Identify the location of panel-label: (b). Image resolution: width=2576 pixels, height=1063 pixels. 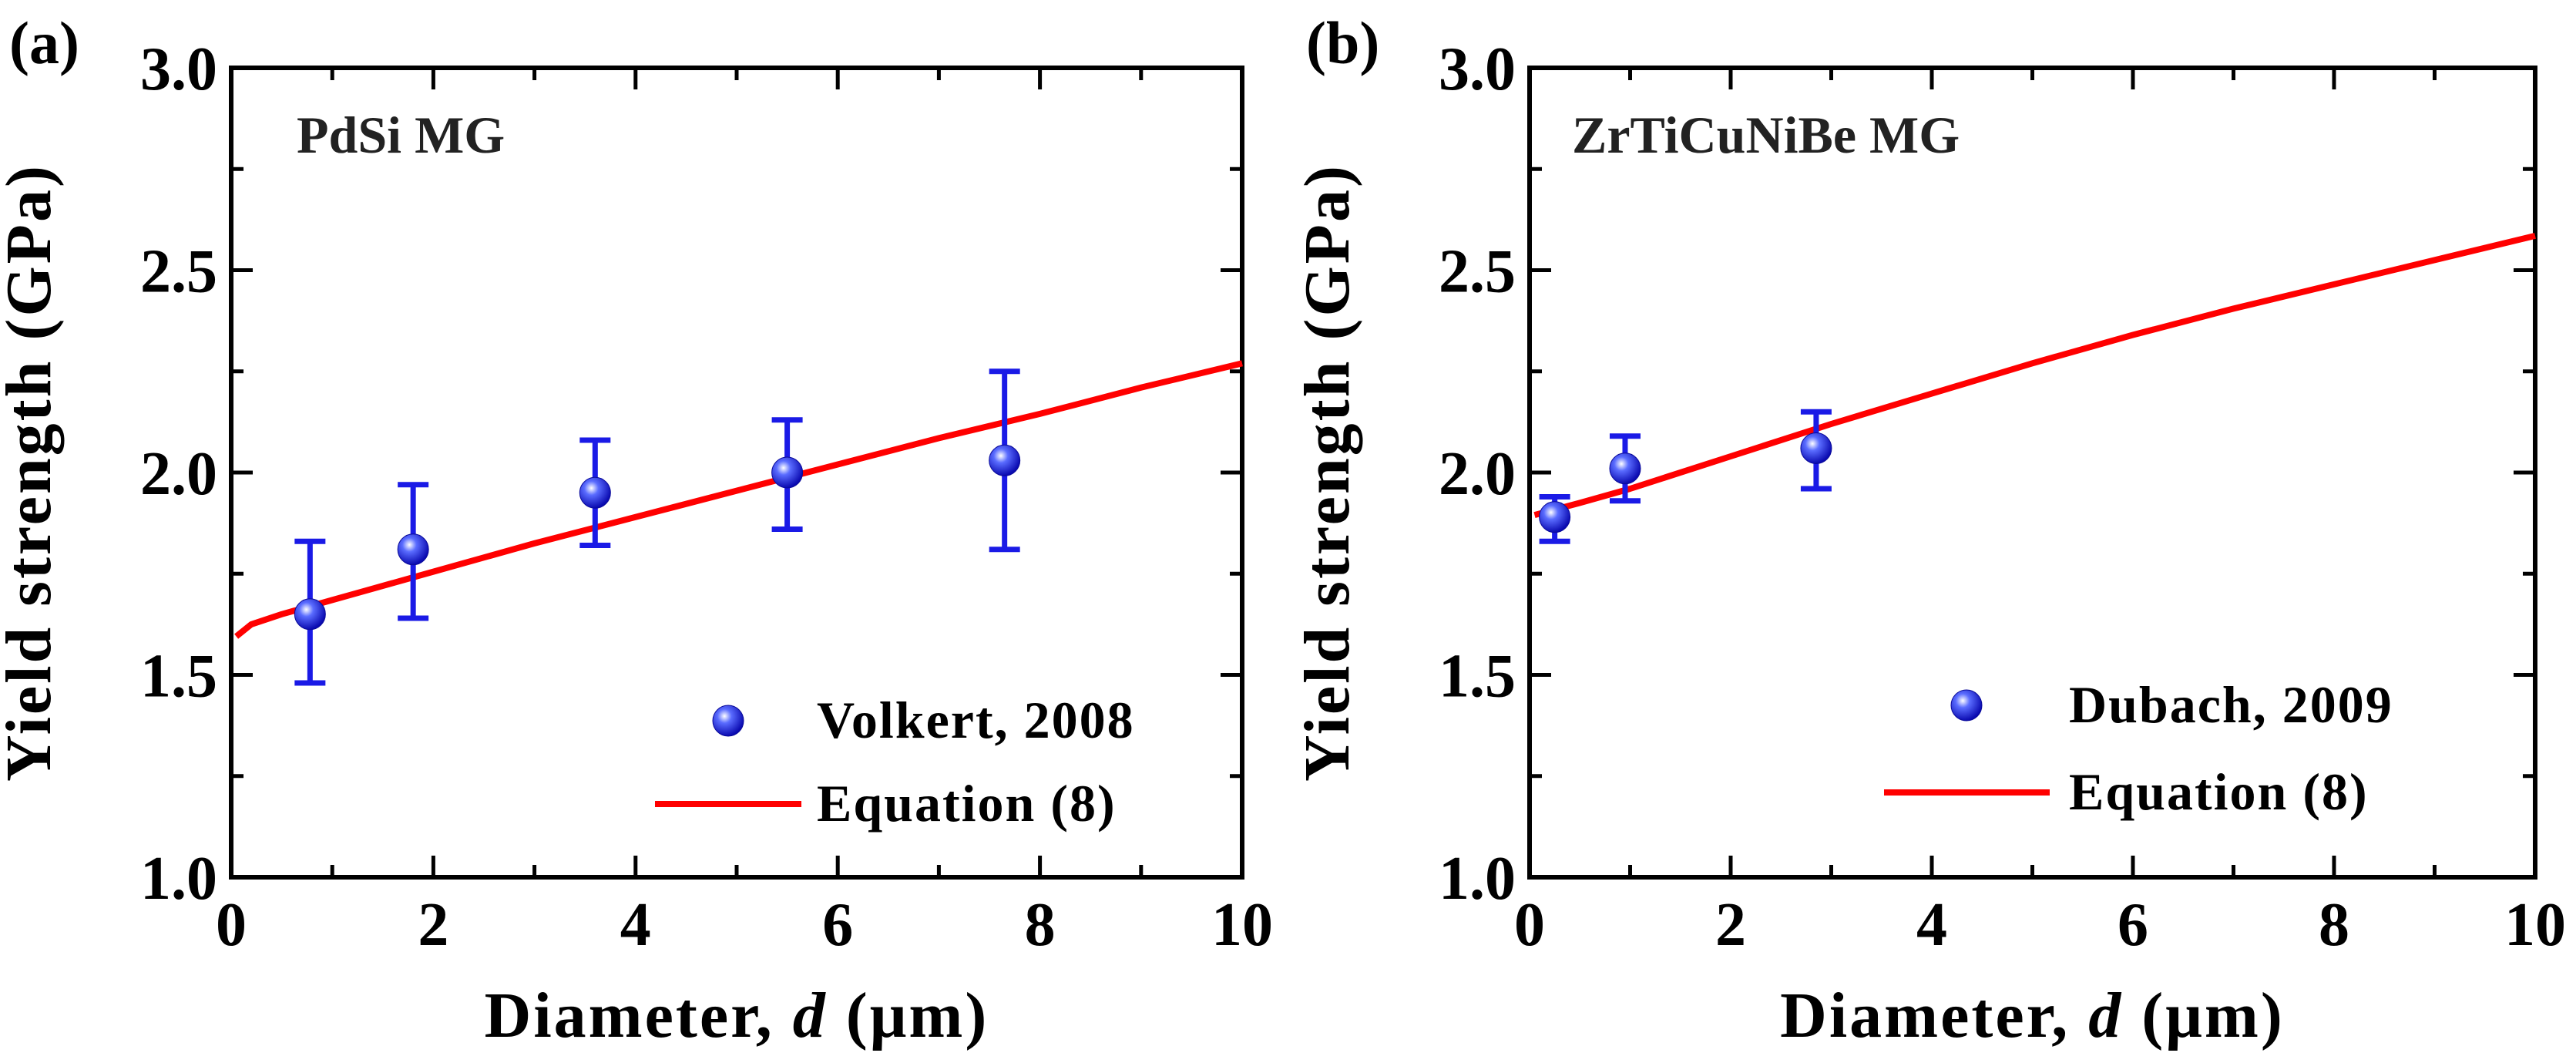
(1342, 42).